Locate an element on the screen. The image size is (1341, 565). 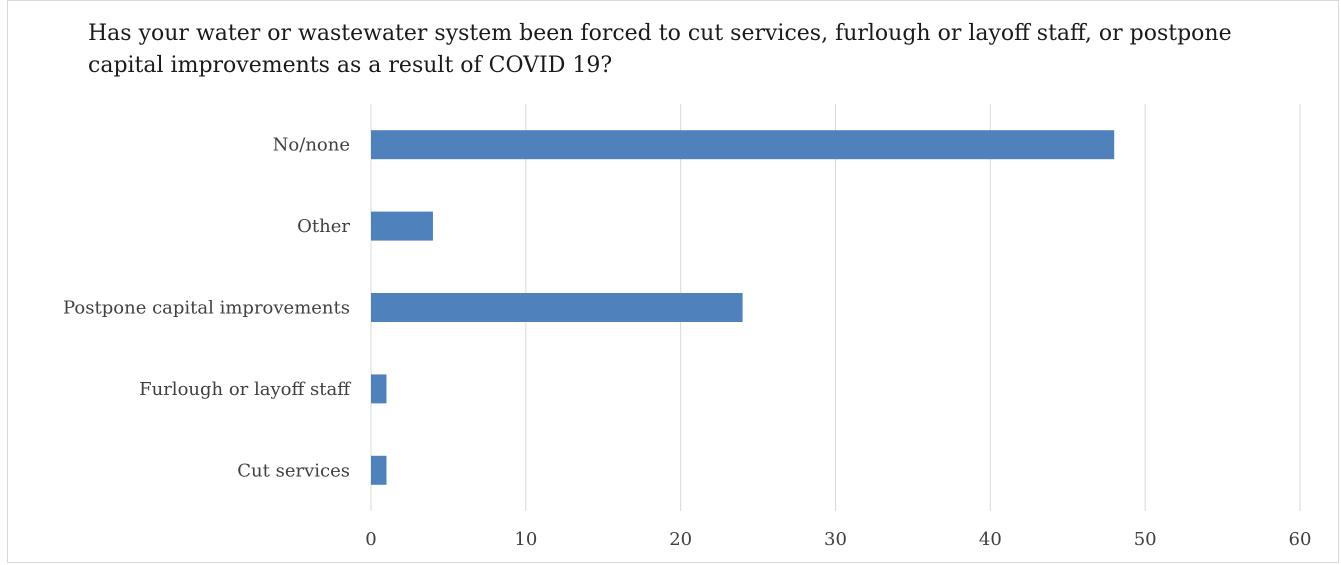
x-tick-label: 0 is located at coordinates (370, 539).